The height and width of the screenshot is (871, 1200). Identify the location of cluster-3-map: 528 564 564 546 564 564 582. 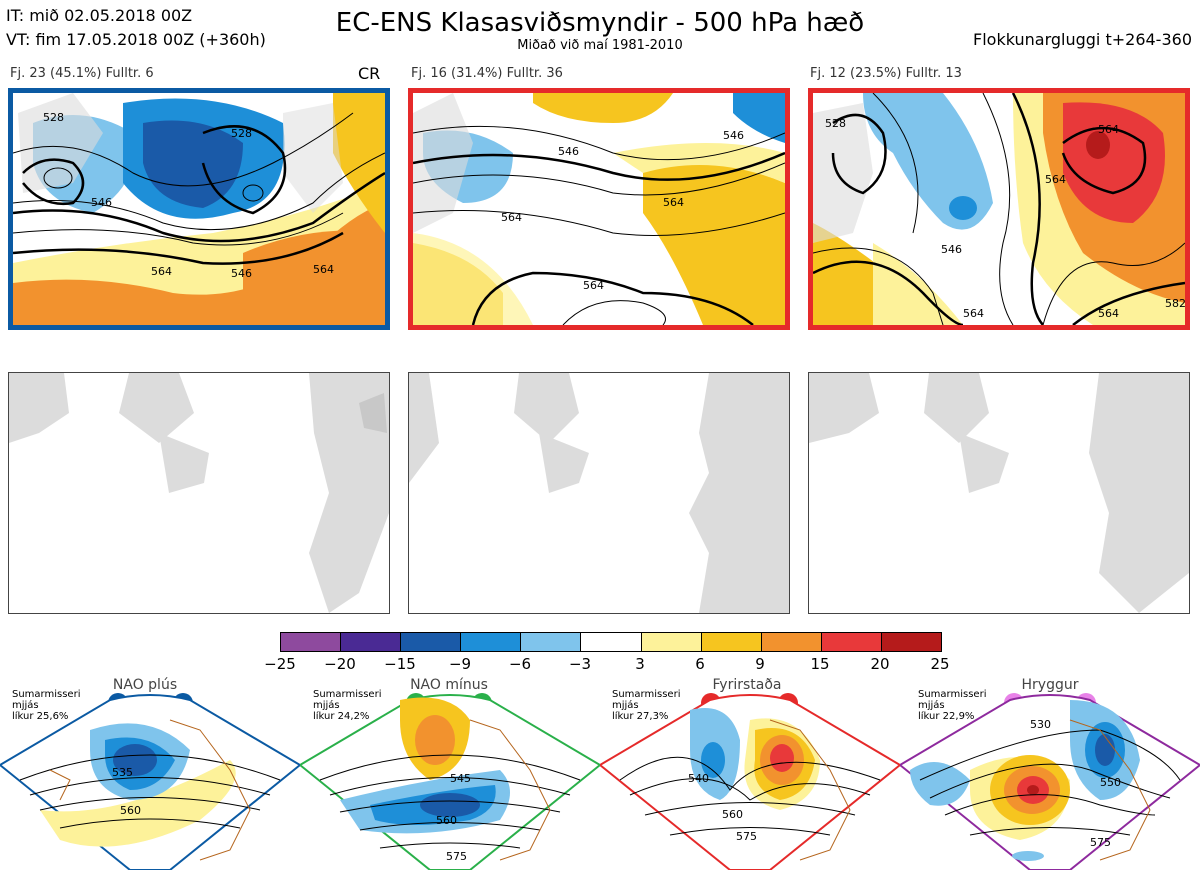
(999, 209).